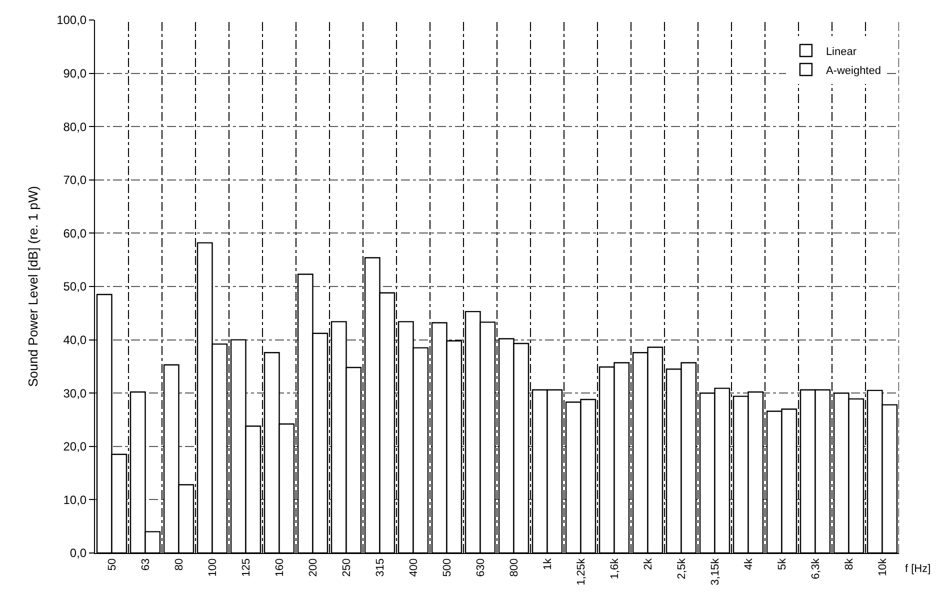  Describe the element at coordinates (313, 567) in the screenshot. I see `x-tick-label: 200` at that location.